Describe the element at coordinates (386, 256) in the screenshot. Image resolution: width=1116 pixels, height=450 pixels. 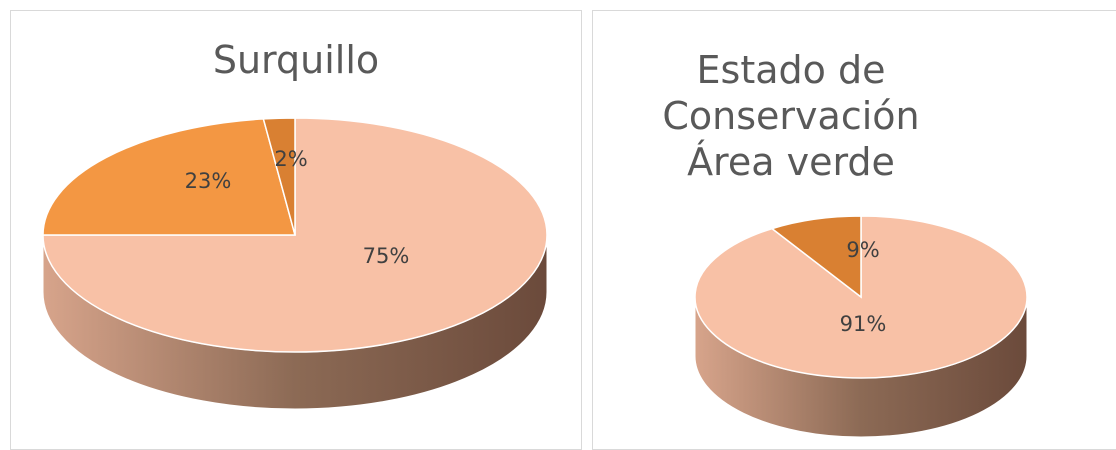
I see `data-label: 75%` at that location.